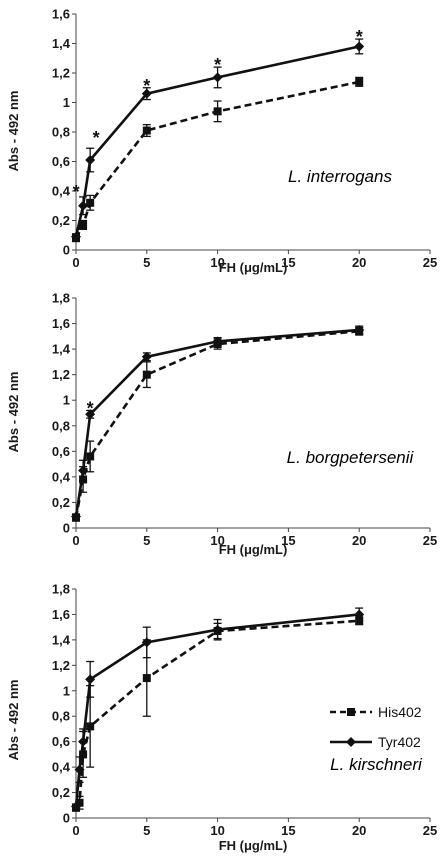 The width and height of the screenshot is (443, 860). What do you see at coordinates (399, 742) in the screenshot?
I see `legend-tyr402-label: Tyr402` at bounding box center [399, 742].